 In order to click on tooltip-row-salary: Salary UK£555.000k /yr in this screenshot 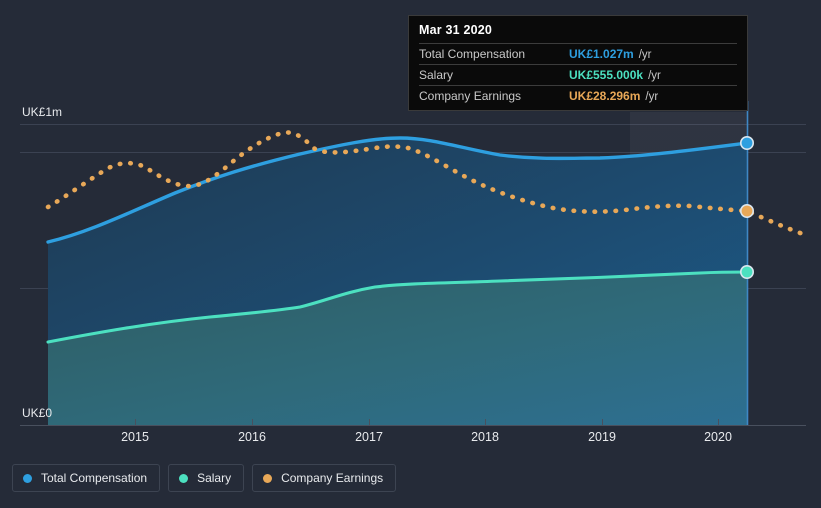, I will do `click(578, 74)`.